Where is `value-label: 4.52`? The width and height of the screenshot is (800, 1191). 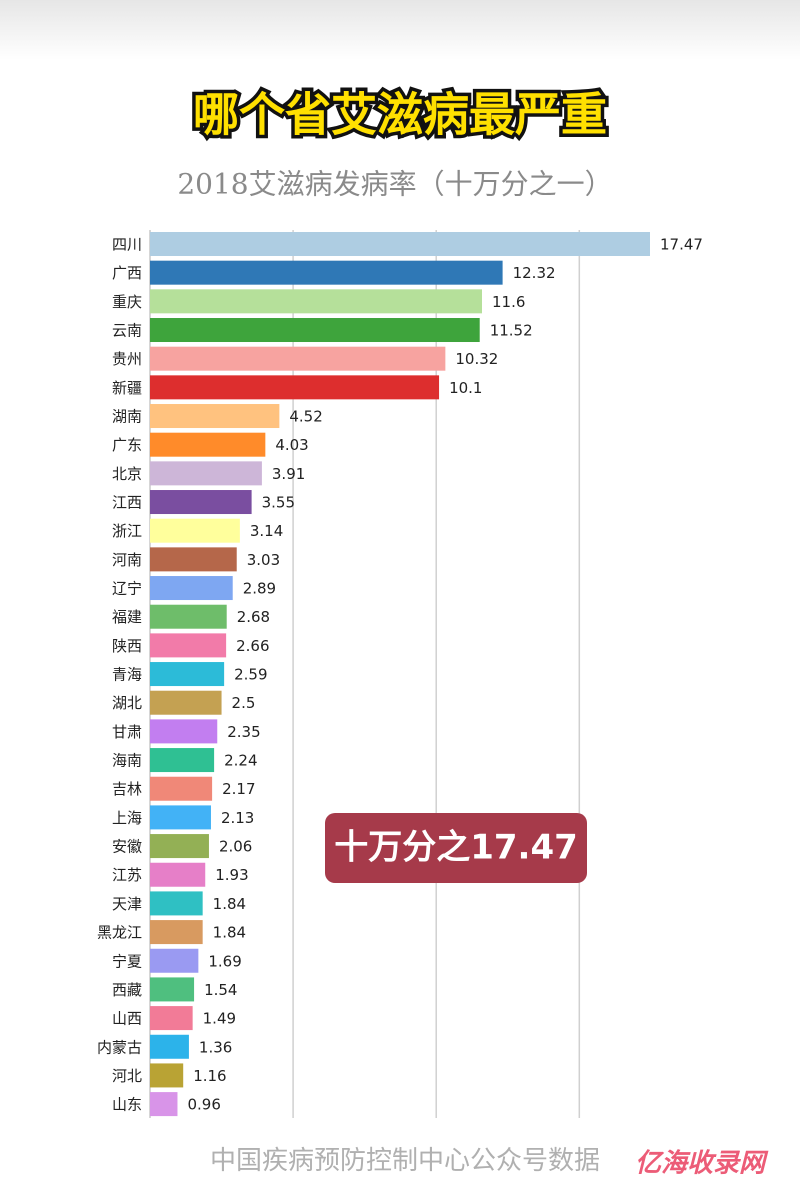
value-label: 4.52 is located at coordinates (305, 417).